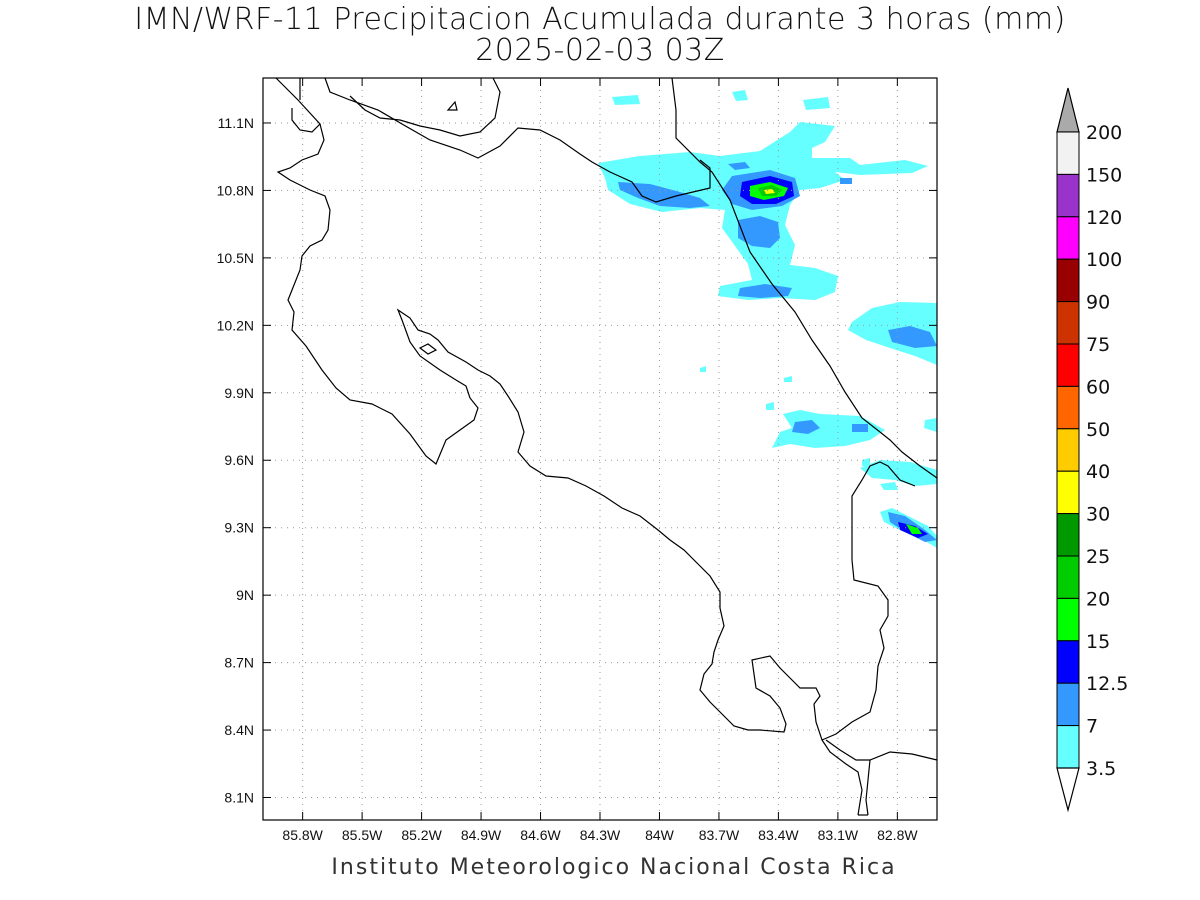 Image resolution: width=1200 pixels, height=900 pixels. What do you see at coordinates (1104, 133) in the screenshot?
I see `colorbar-label: 200` at bounding box center [1104, 133].